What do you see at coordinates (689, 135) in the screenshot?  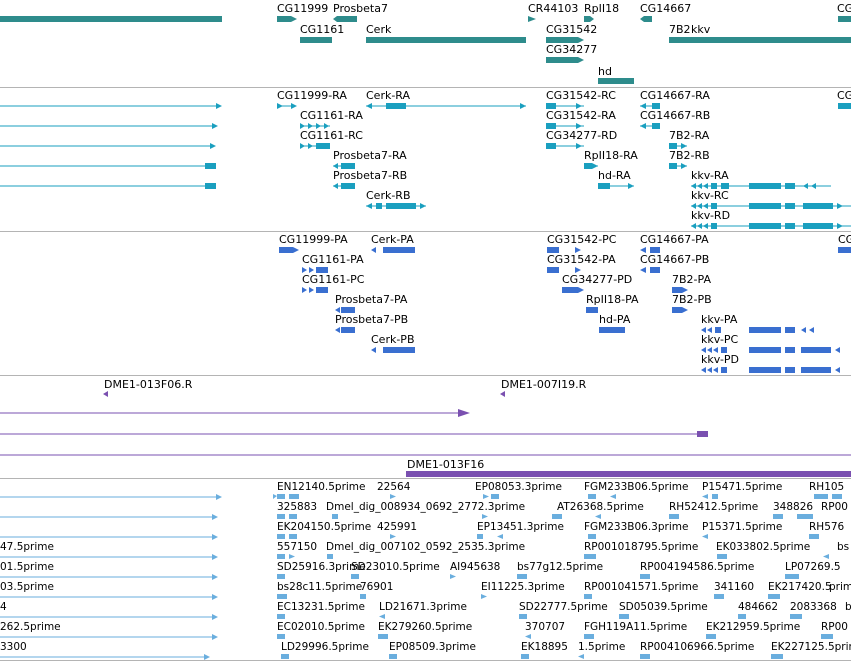 I see `transcript-label: 7B2-RA` at bounding box center [689, 135].